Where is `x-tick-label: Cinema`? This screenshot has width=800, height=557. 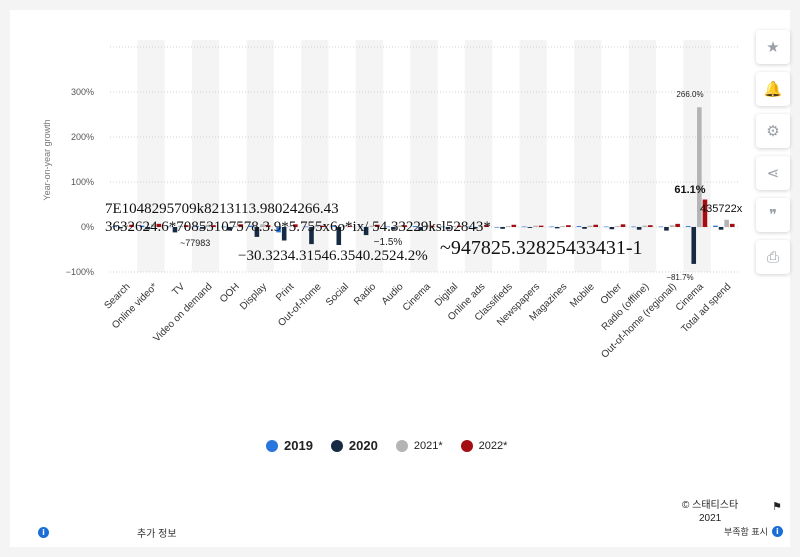 x-tick-label: Cinema is located at coordinates (417, 297).